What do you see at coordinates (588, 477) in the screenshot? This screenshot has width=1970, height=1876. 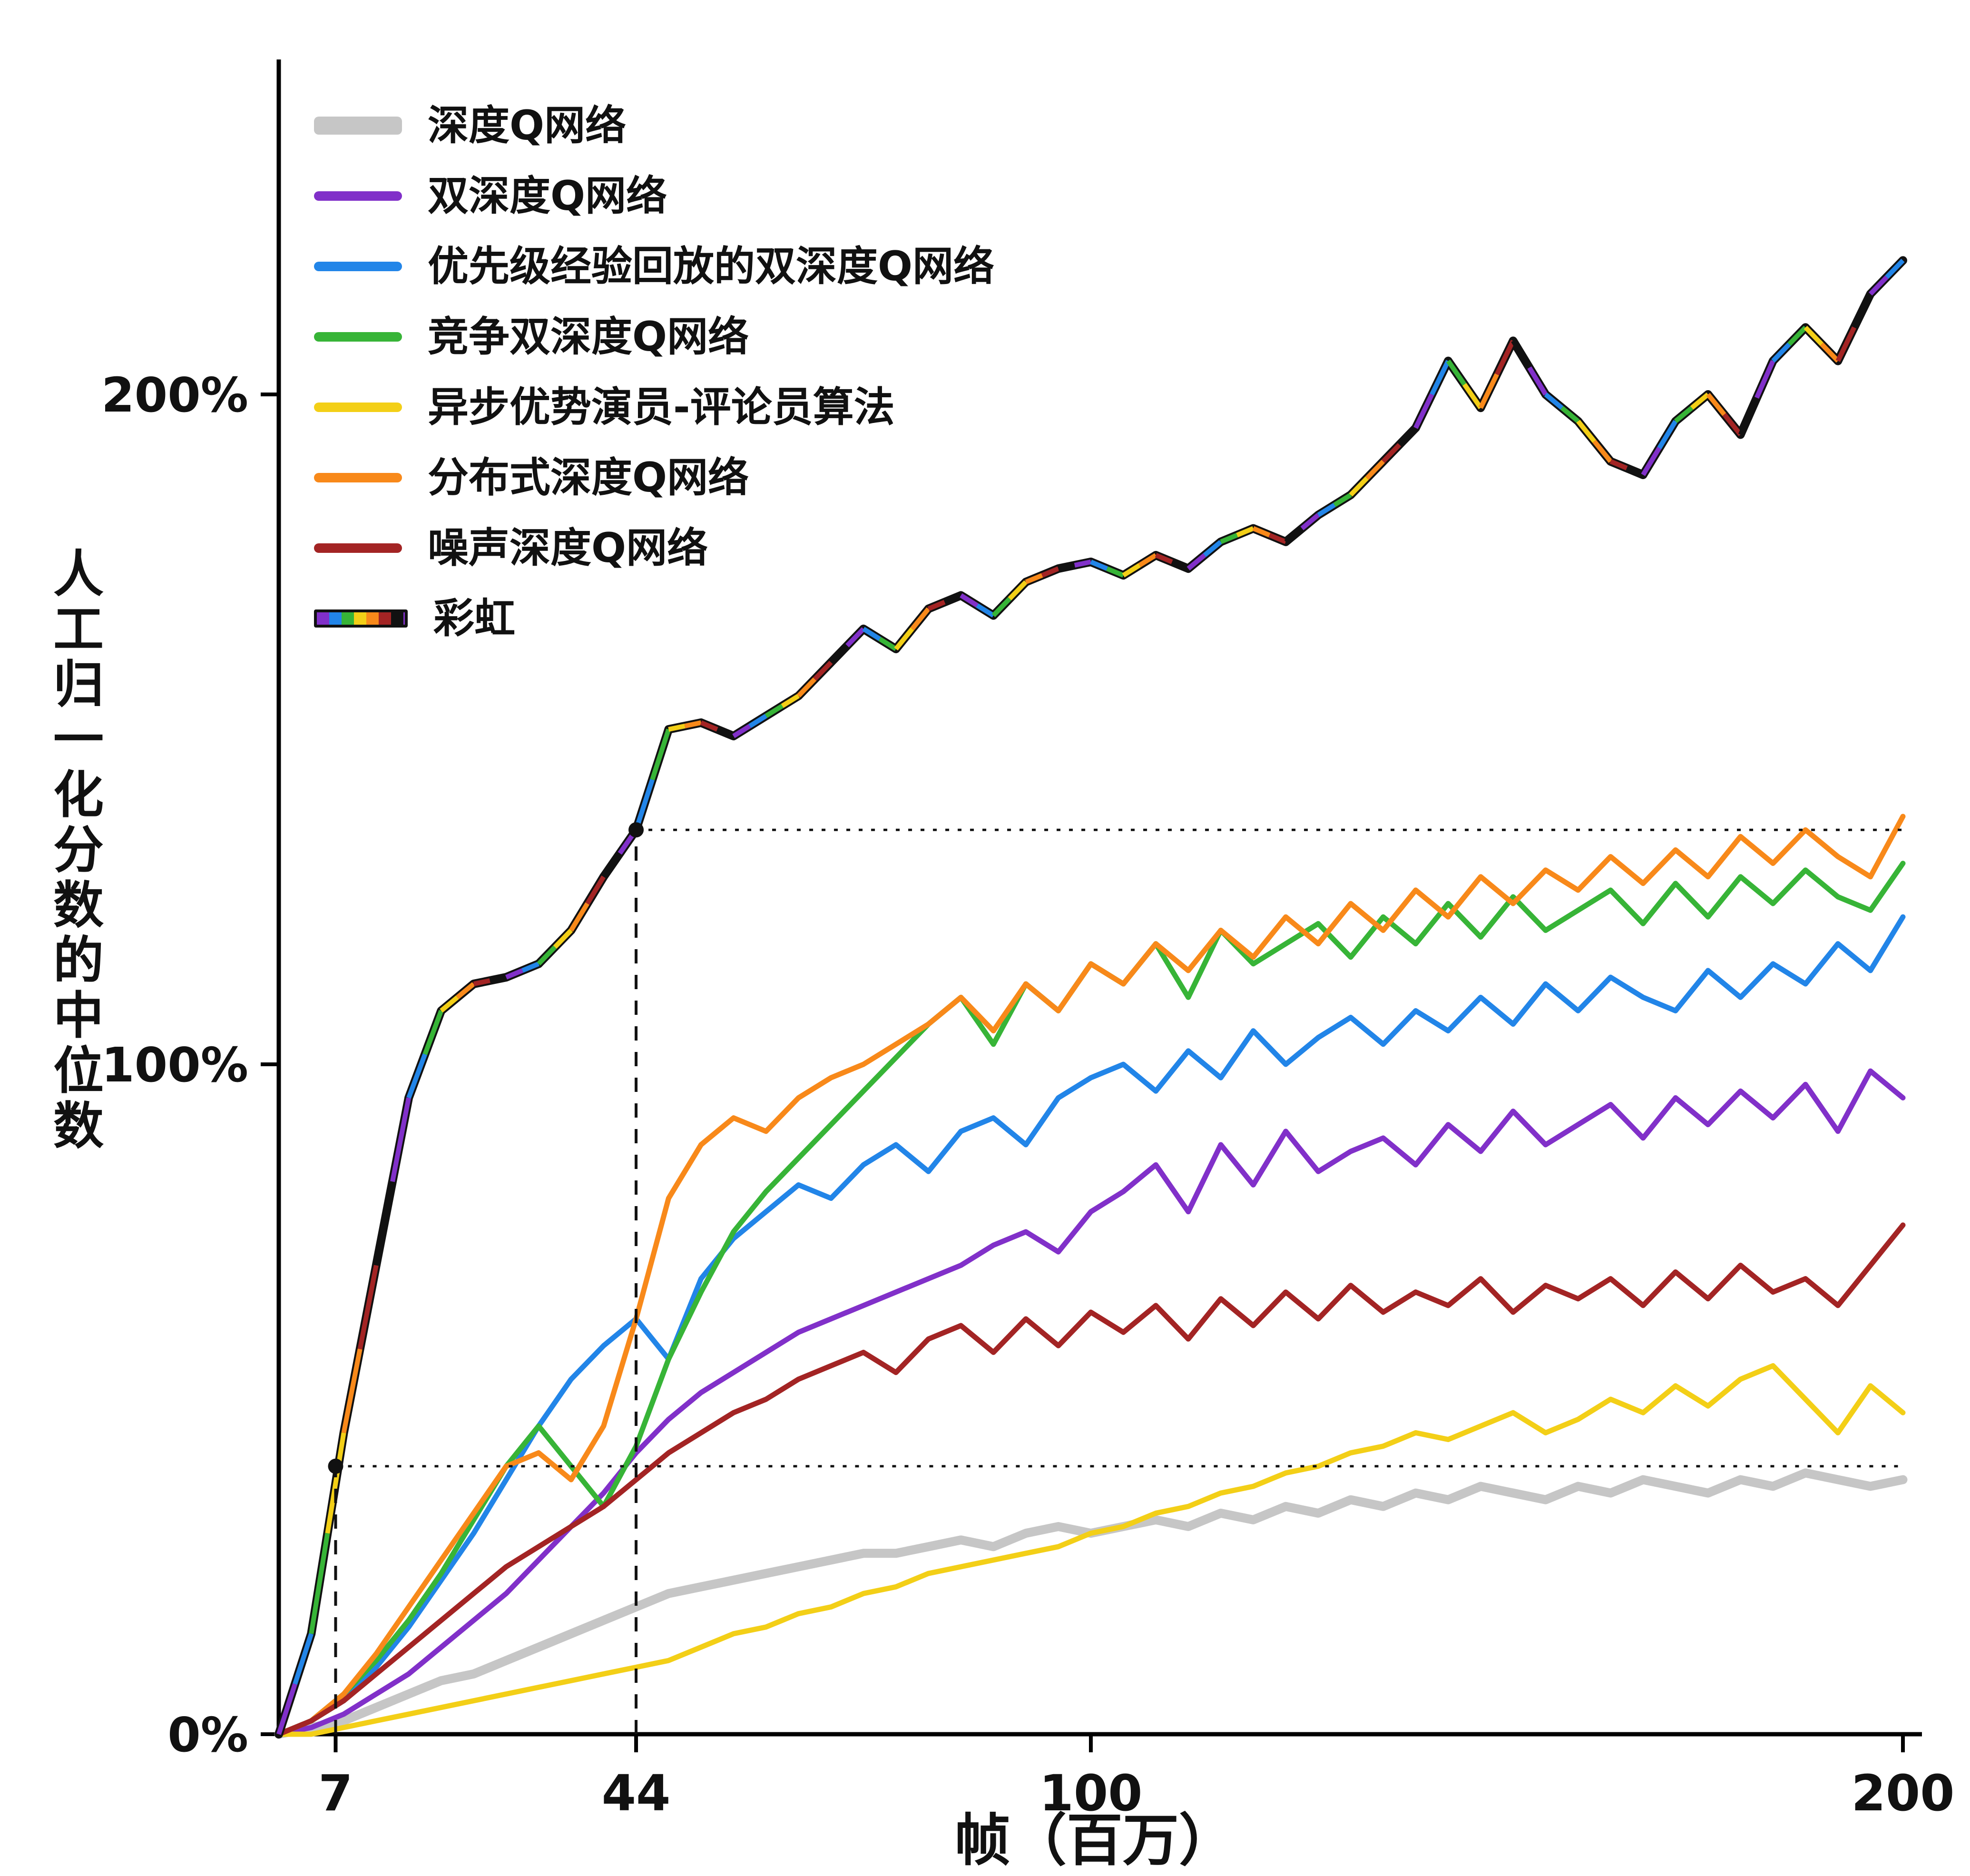 I see `legend-label: 分布式深度Q网络` at bounding box center [588, 477].